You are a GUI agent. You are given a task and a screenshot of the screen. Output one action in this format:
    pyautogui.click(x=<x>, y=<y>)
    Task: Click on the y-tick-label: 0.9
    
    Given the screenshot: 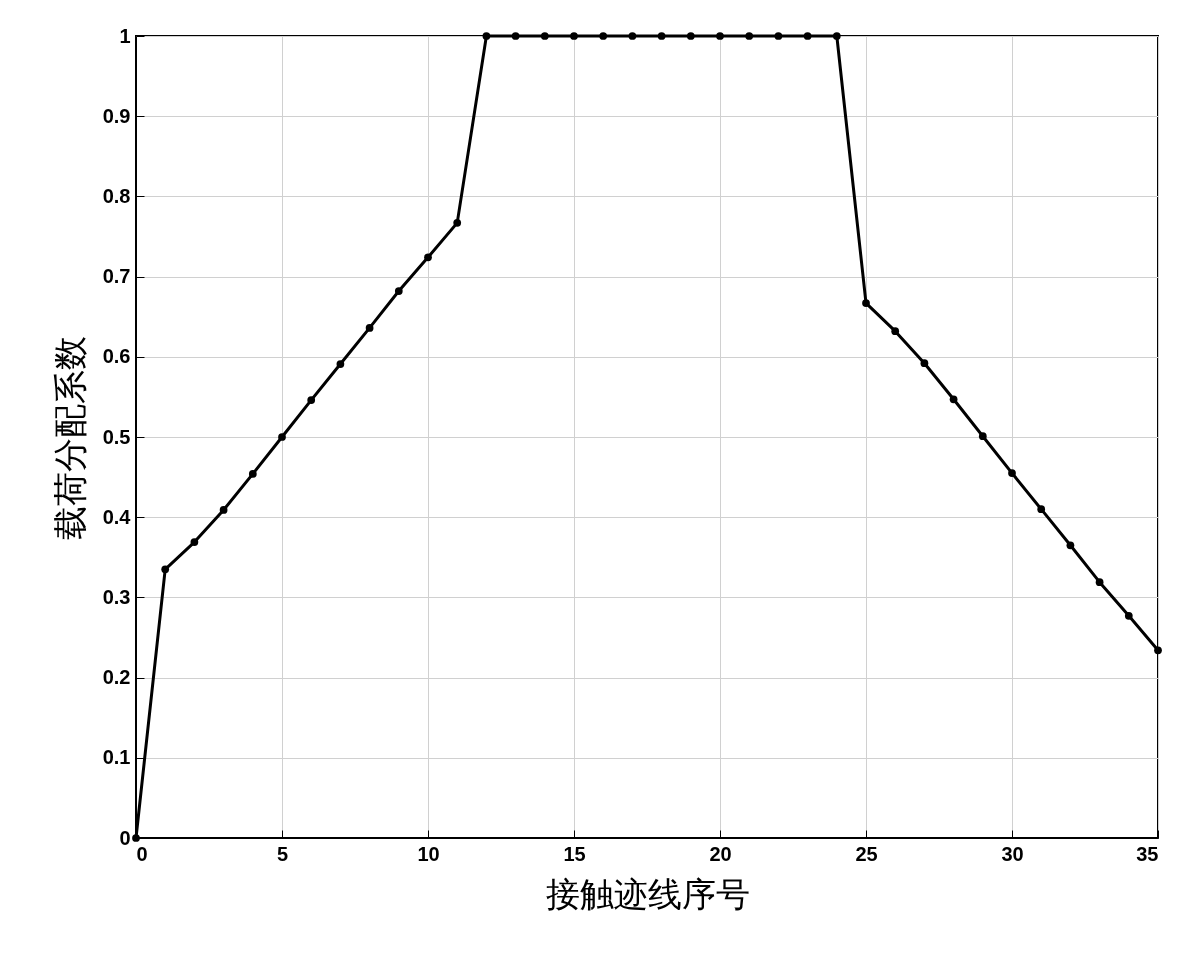 What is the action you would take?
    pyautogui.click(x=116, y=115)
    